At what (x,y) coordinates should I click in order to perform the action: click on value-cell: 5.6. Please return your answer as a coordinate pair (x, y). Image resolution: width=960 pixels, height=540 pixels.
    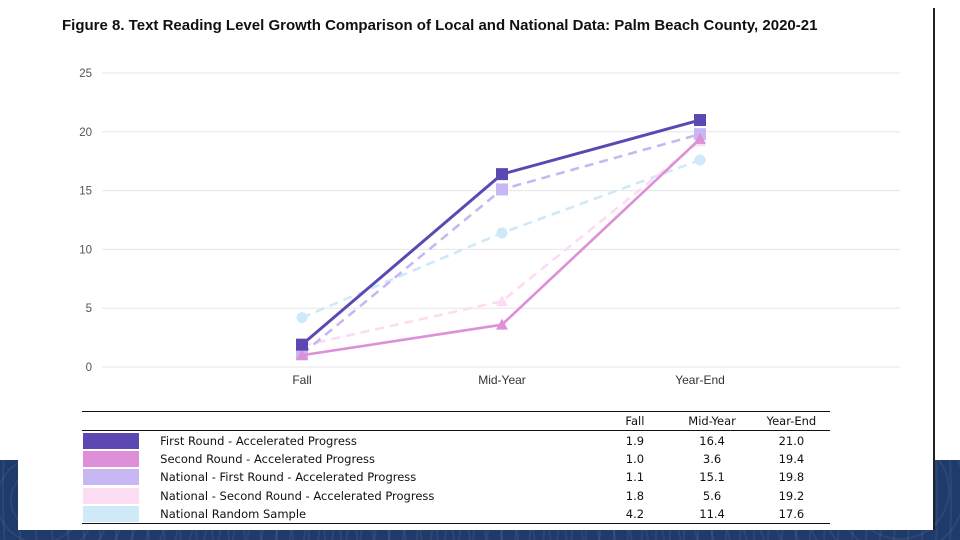
    Looking at the image, I should click on (712, 495).